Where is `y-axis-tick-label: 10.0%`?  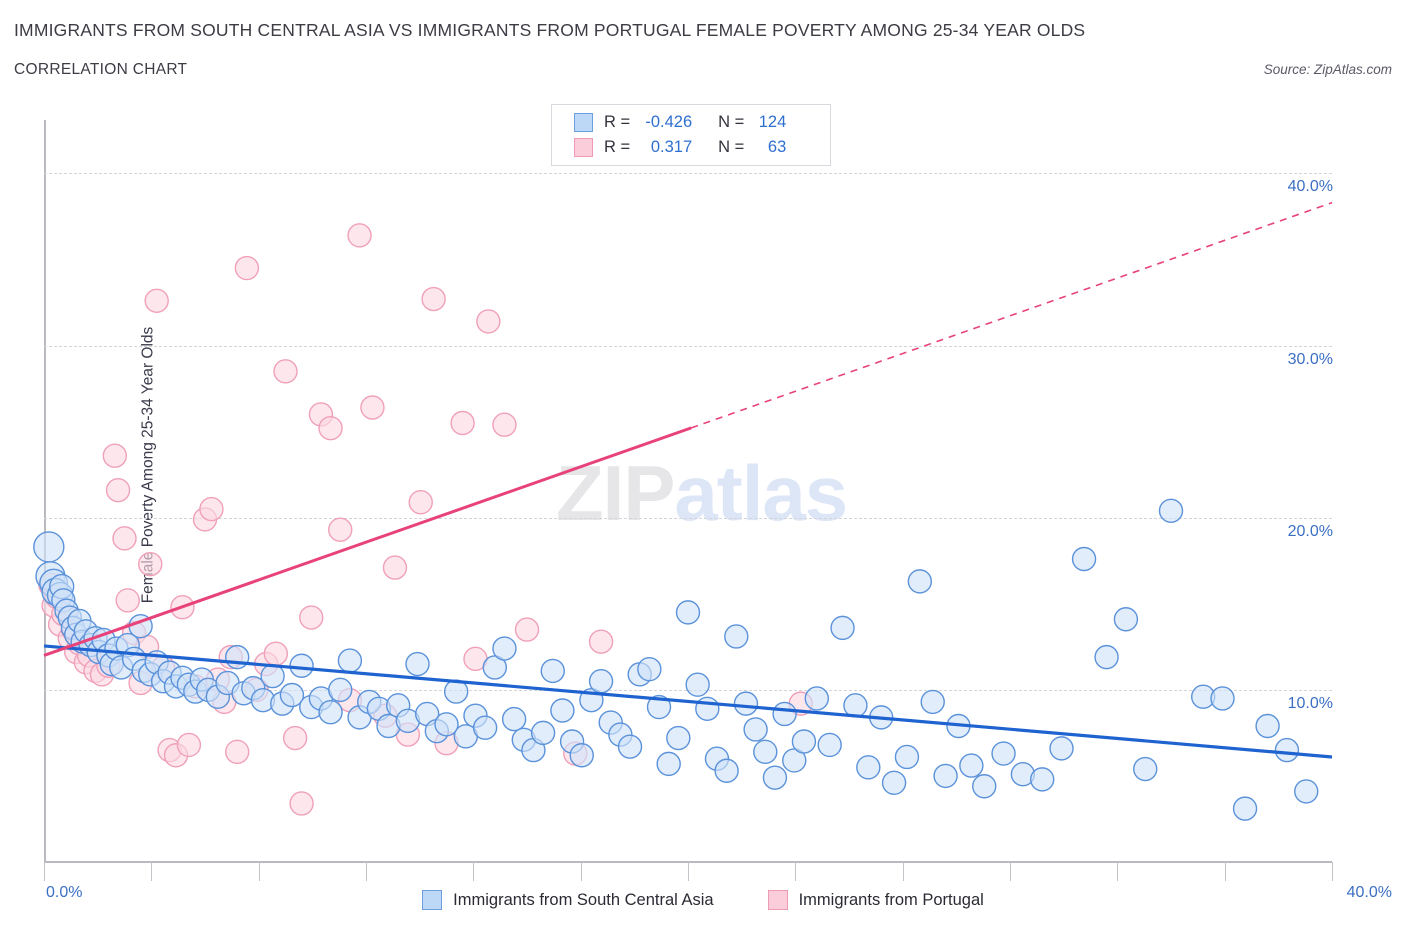
y-axis-tick-label: 10.0% is located at coordinates (1310, 703).